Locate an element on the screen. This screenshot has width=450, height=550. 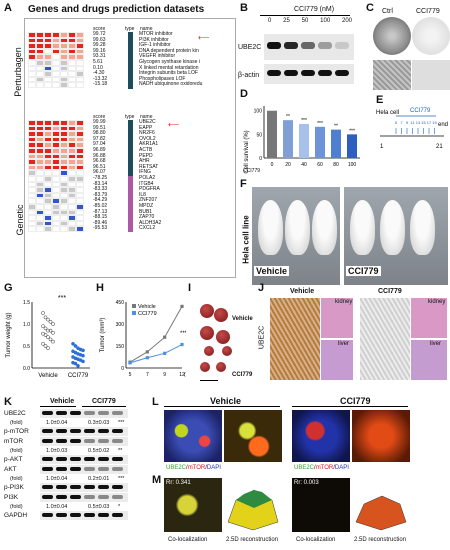
d-sig: *** is located at coordinates (320, 124).